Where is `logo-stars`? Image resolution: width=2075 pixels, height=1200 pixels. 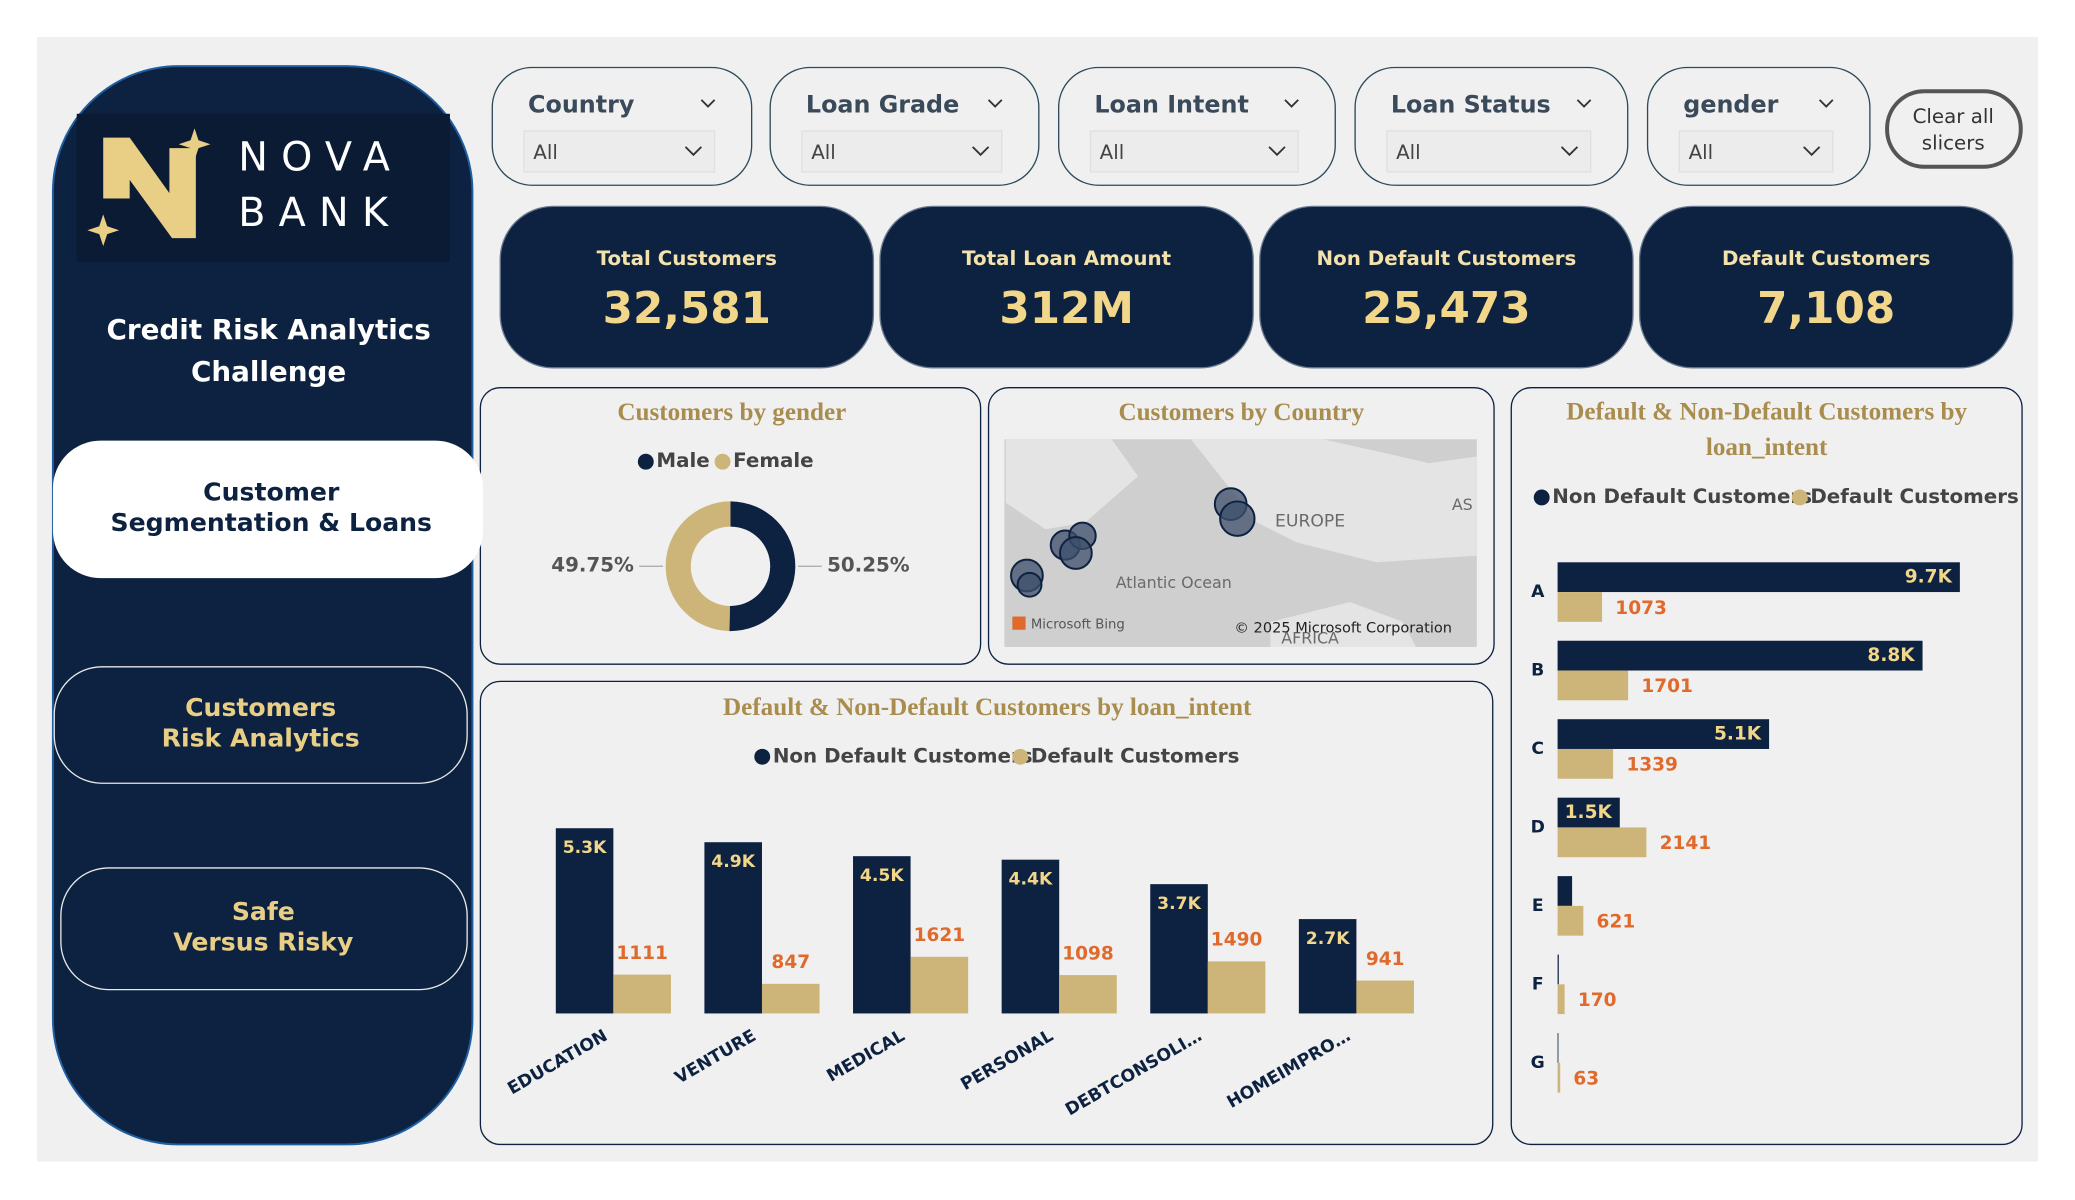
logo-stars is located at coordinates (149, 187).